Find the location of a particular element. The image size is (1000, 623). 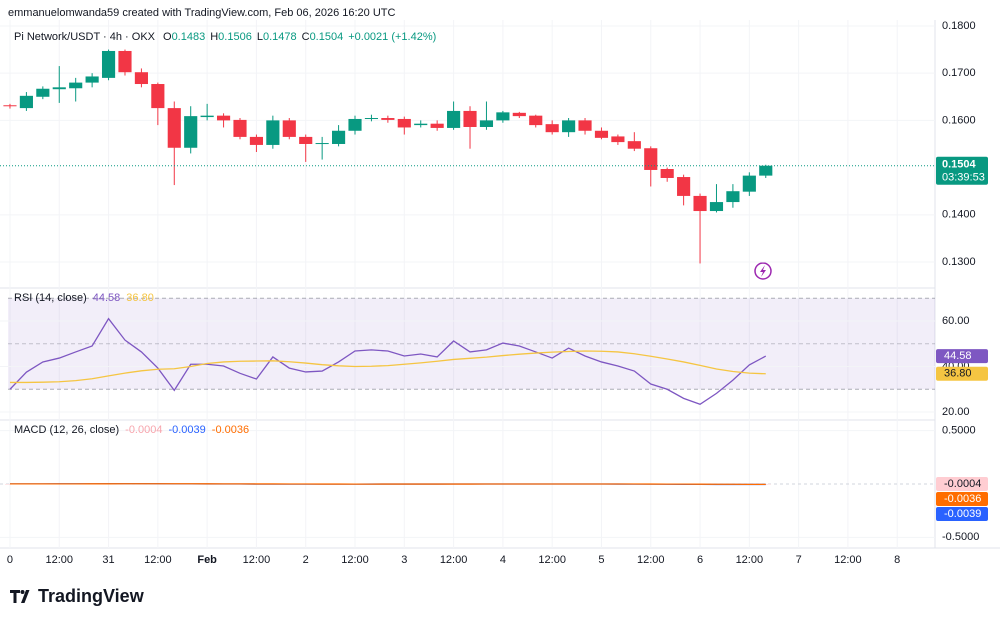

ohlc-value: 0.1483 is located at coordinates (189, 37).